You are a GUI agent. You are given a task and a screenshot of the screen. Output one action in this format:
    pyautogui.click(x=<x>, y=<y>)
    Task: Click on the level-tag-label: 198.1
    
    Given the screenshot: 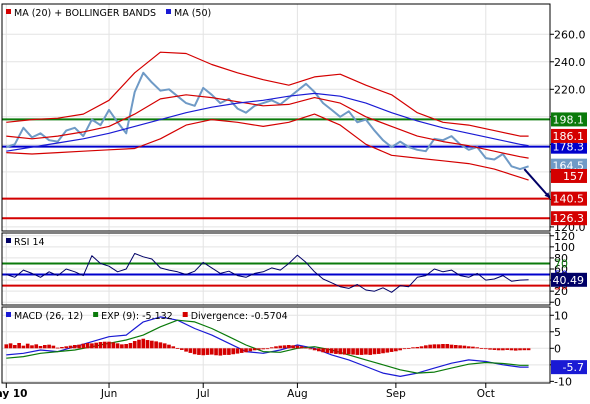 What is the action you would take?
    pyautogui.click(x=569, y=119)
    